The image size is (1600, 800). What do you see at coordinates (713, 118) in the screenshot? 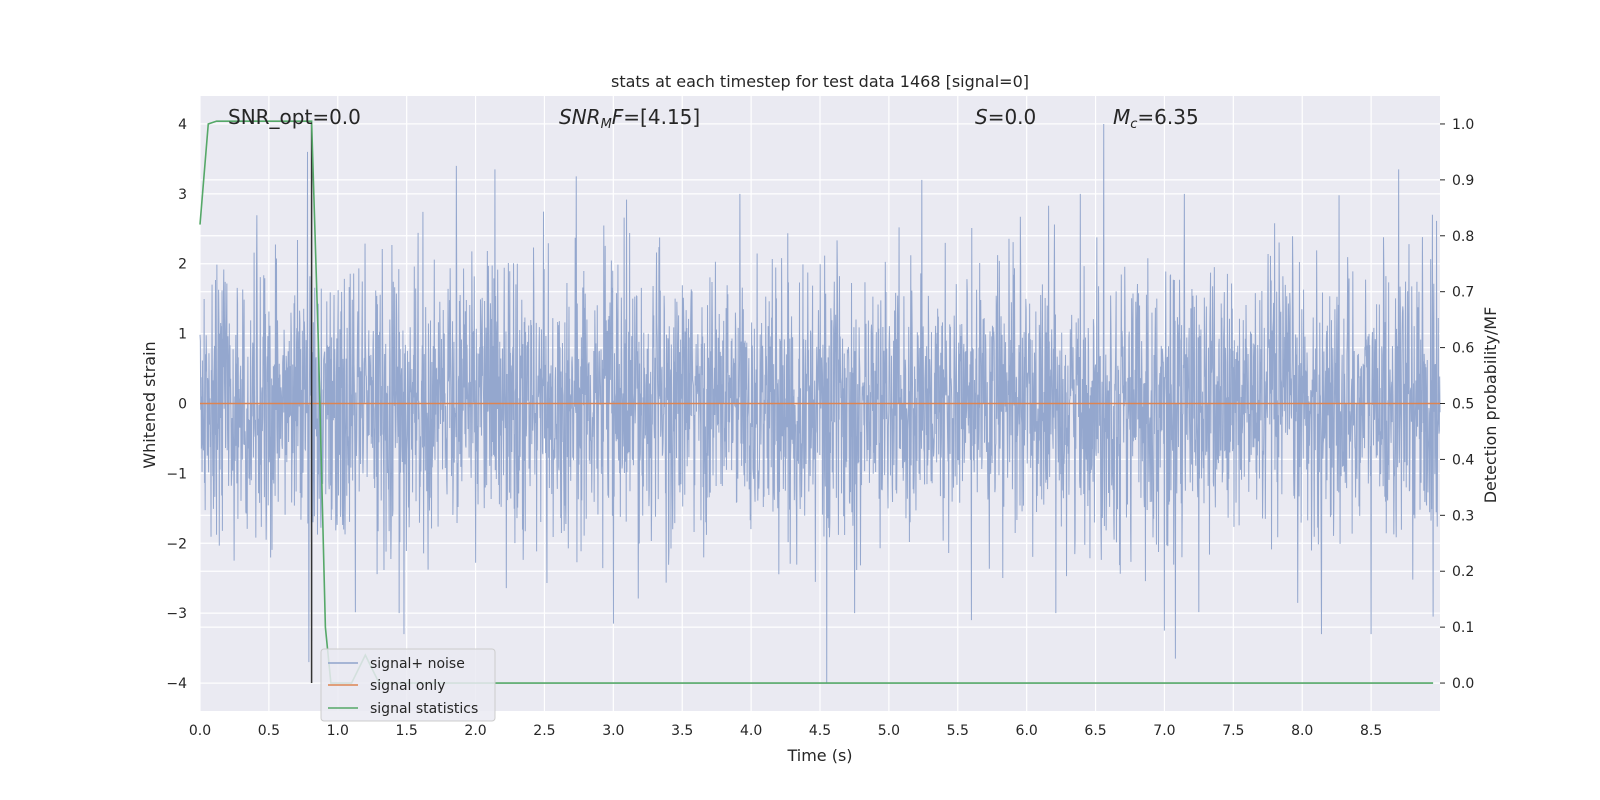
I see `annotations: SNR_opt=0.0 SNRMF=[4.15] S=0.0 Mc=6.35` at bounding box center [713, 118].